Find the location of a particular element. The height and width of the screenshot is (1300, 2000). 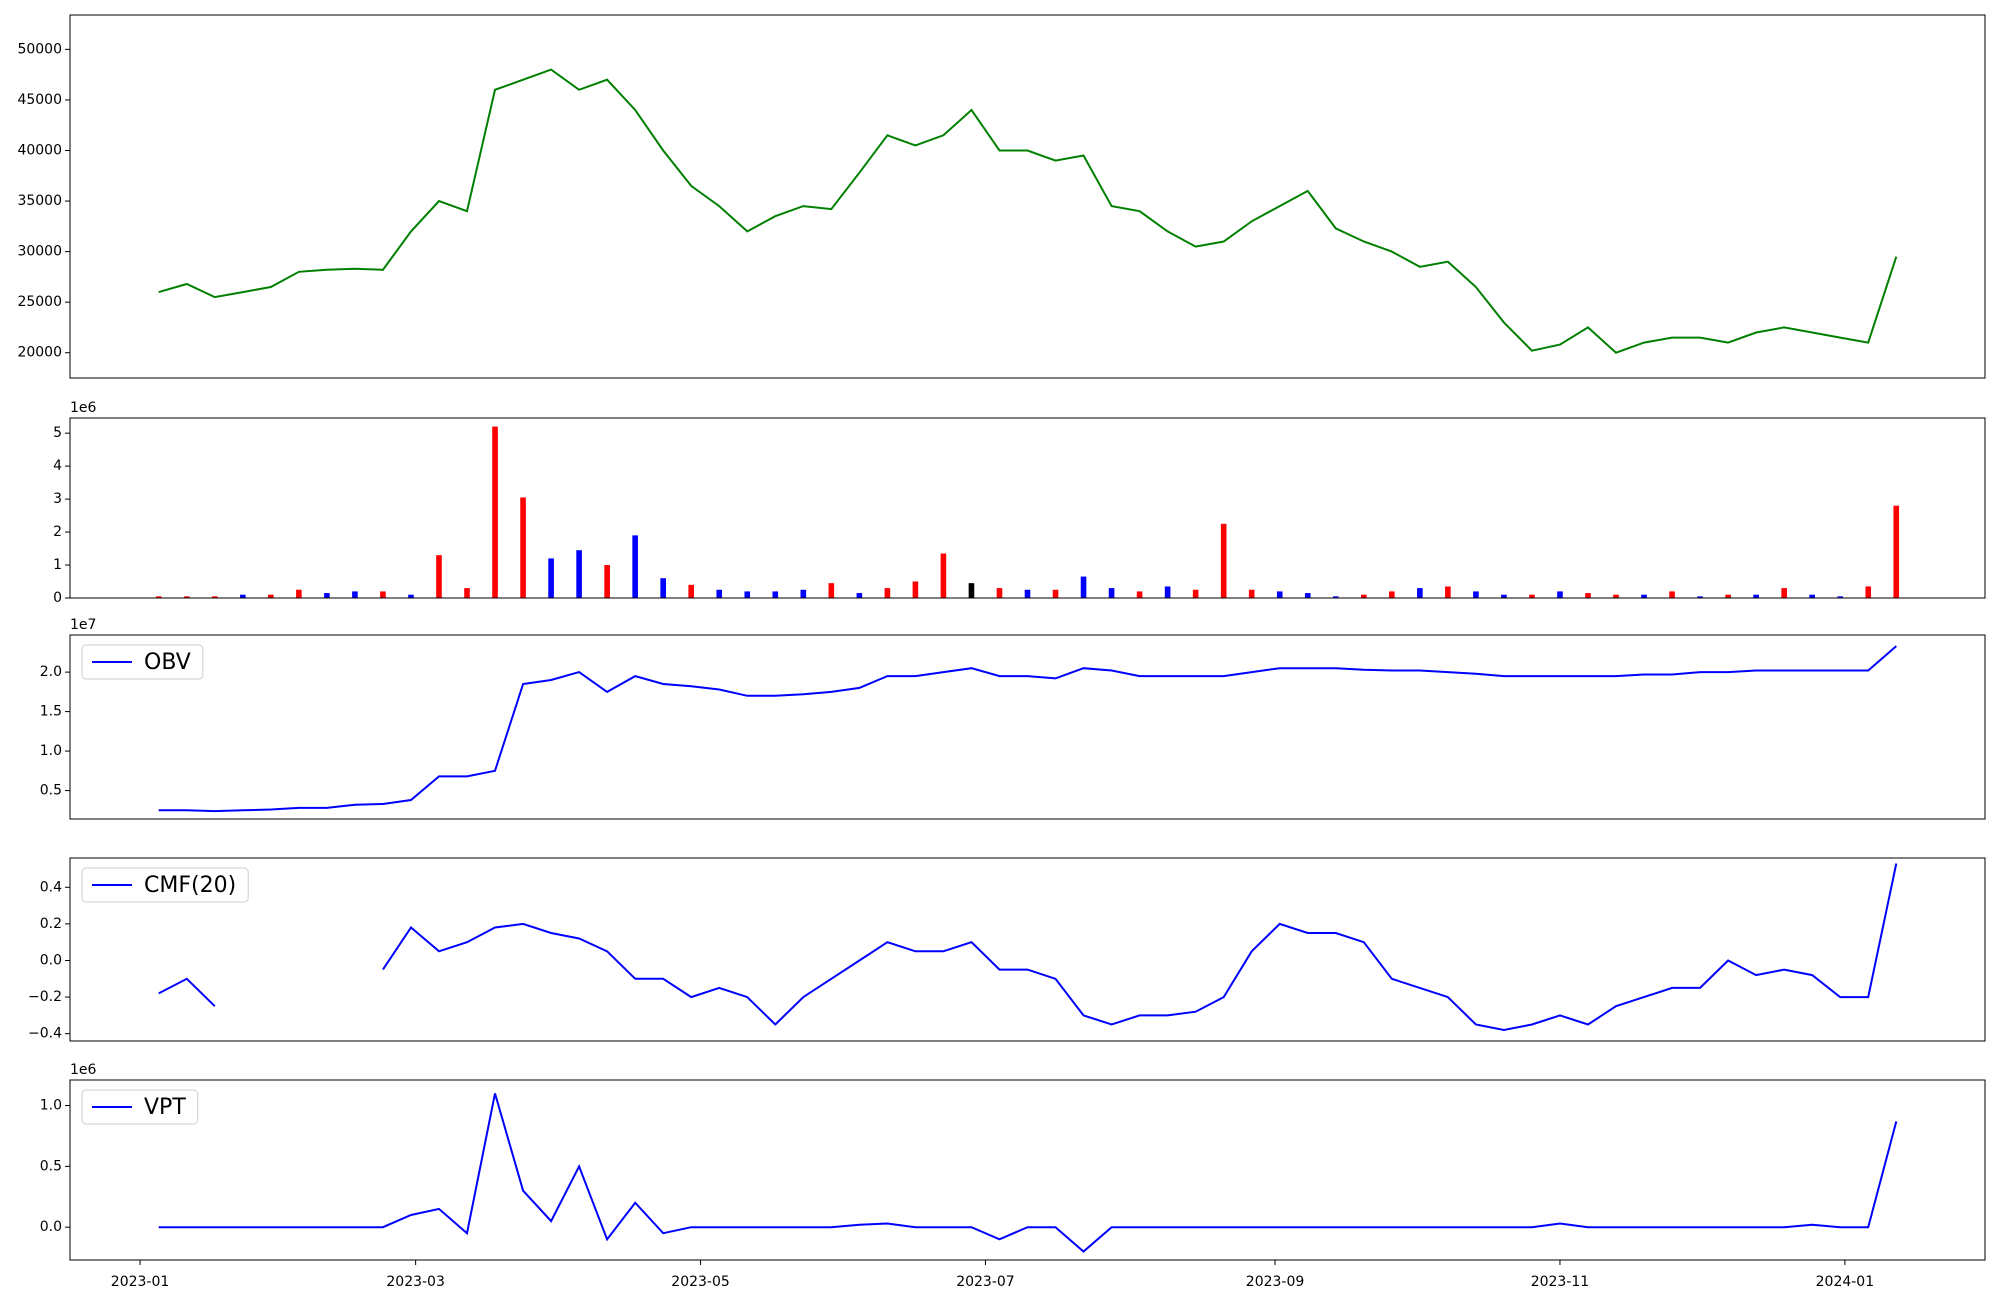

y-tick-label: 0 is located at coordinates (57, 598).